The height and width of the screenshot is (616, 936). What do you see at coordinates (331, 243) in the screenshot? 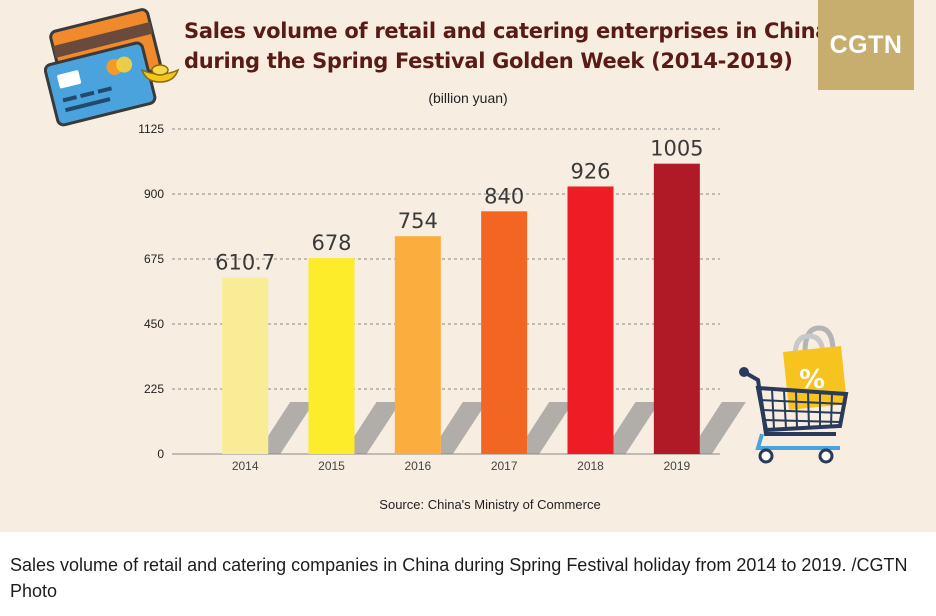
I see `data-label: 678` at bounding box center [331, 243].